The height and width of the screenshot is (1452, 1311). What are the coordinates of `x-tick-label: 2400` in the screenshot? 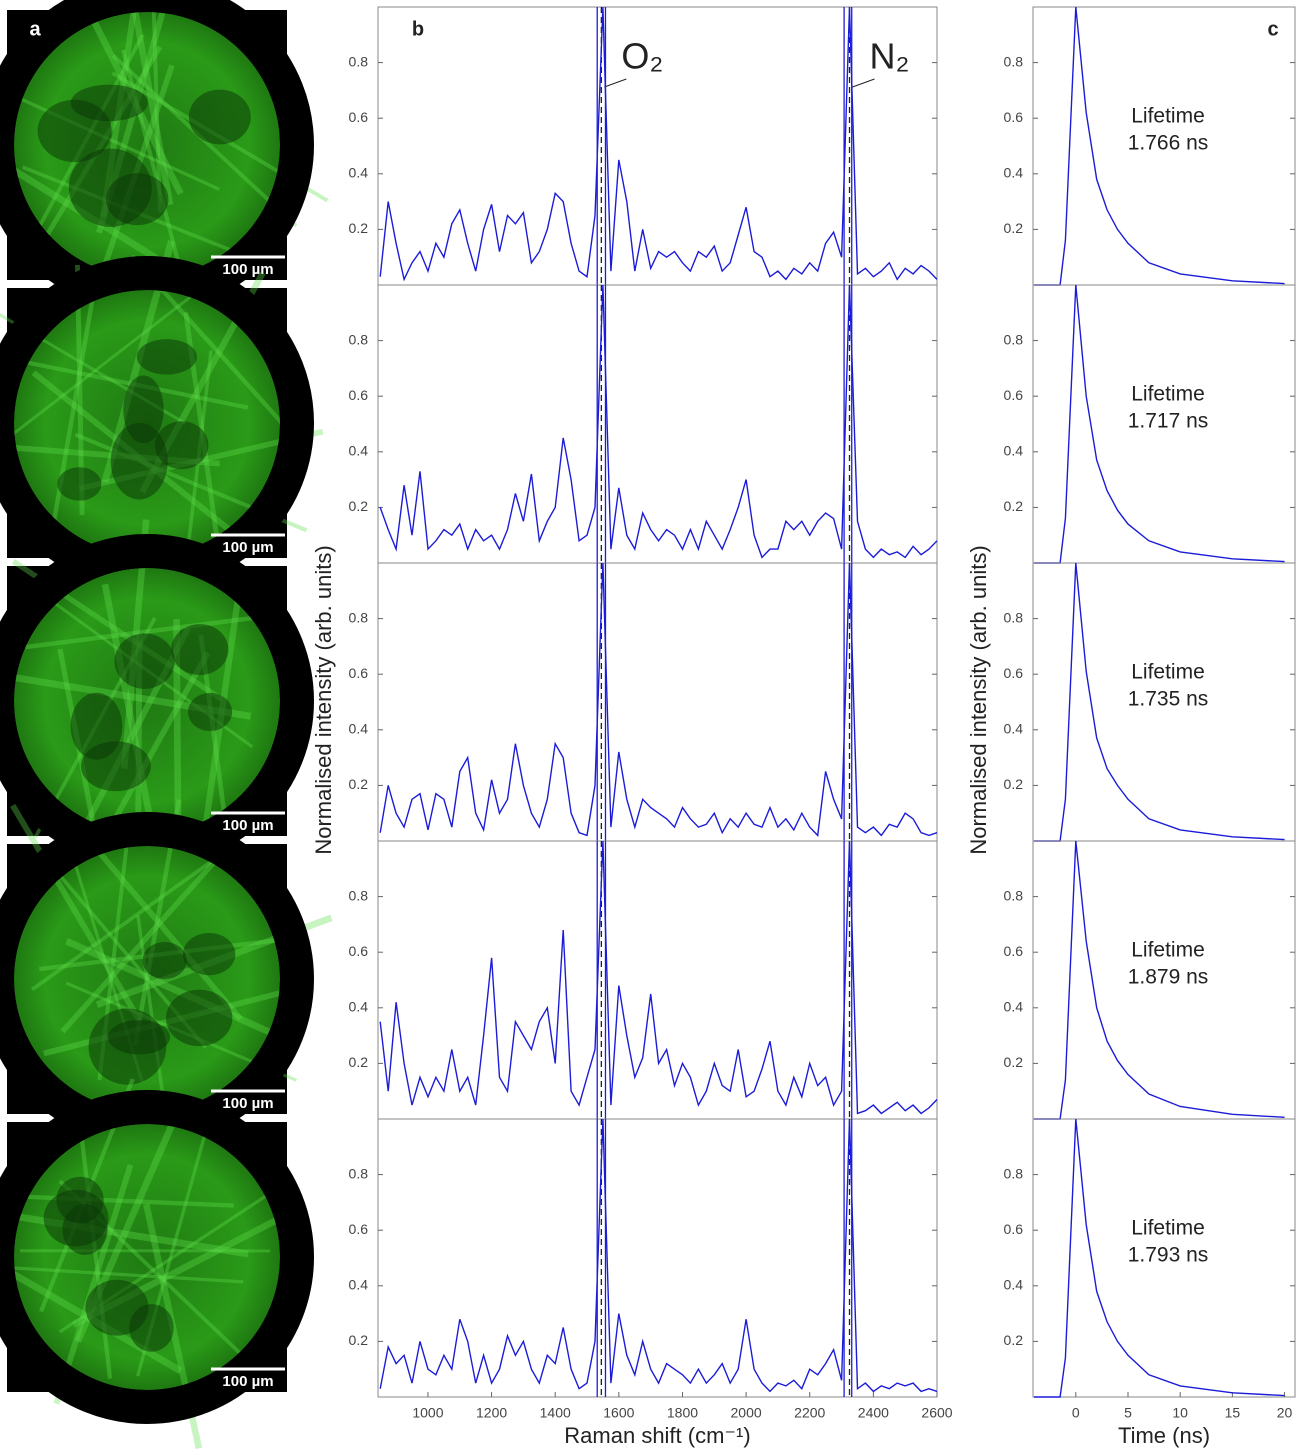 It's located at (873, 1413).